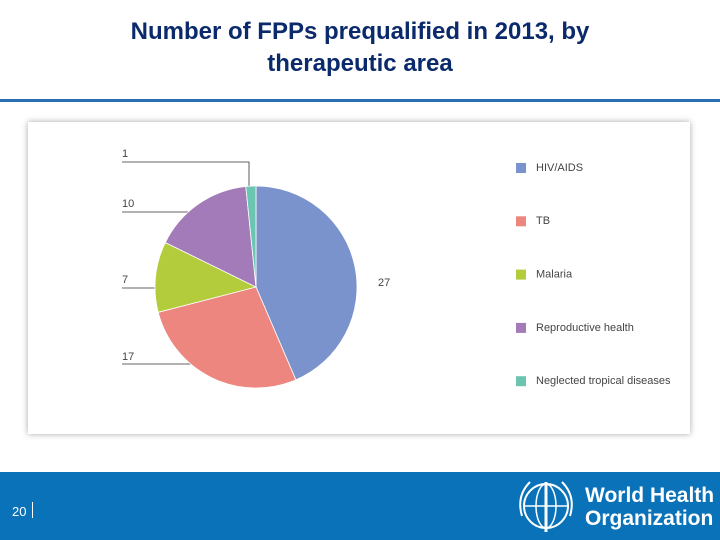  I want to click on legend-label: Malaria, so click(554, 275).